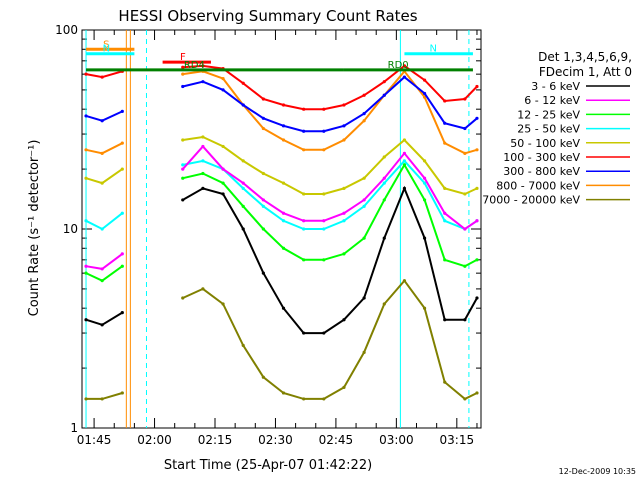  What do you see at coordinates (94, 440) in the screenshot?
I see `x-tick-label: 01:45` at bounding box center [94, 440].